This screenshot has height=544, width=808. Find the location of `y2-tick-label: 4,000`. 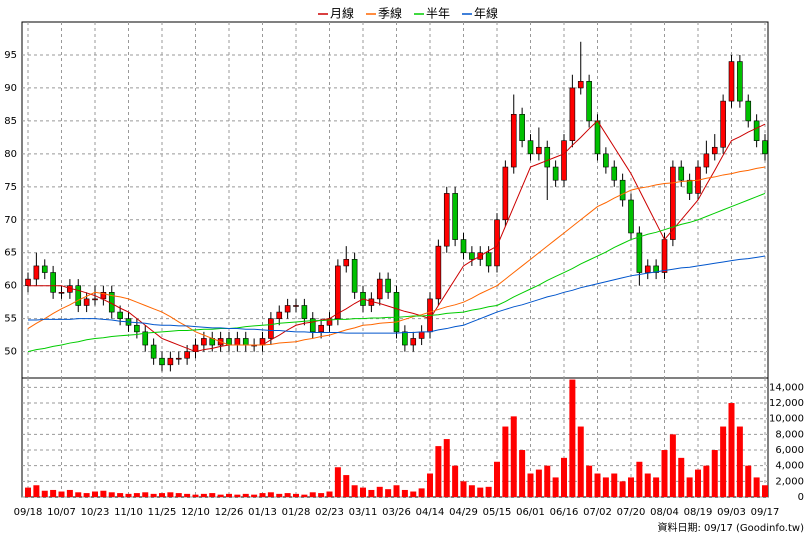

y2-tick-label: 4,000 is located at coordinates (789, 466).